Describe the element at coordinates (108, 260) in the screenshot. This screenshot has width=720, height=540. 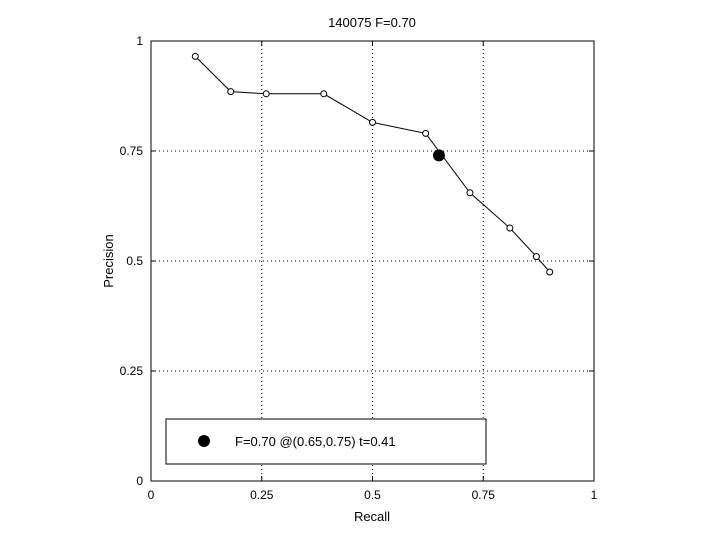
I see `y-axis-label: Precision` at that location.